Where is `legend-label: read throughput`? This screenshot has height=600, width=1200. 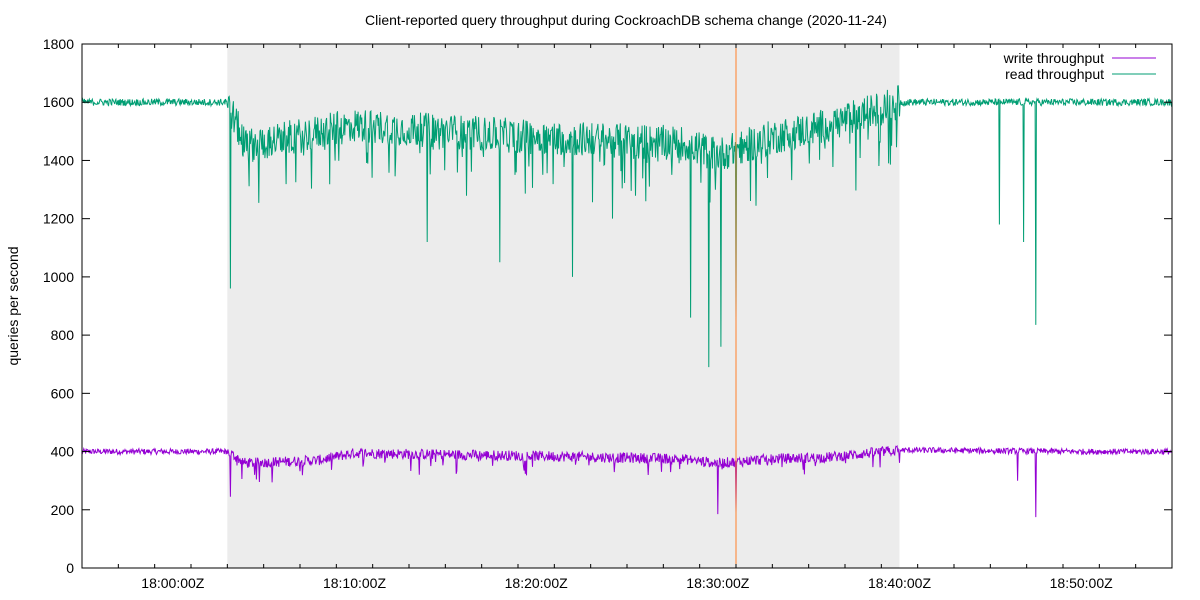
legend-label: read throughput is located at coordinates (1054, 74).